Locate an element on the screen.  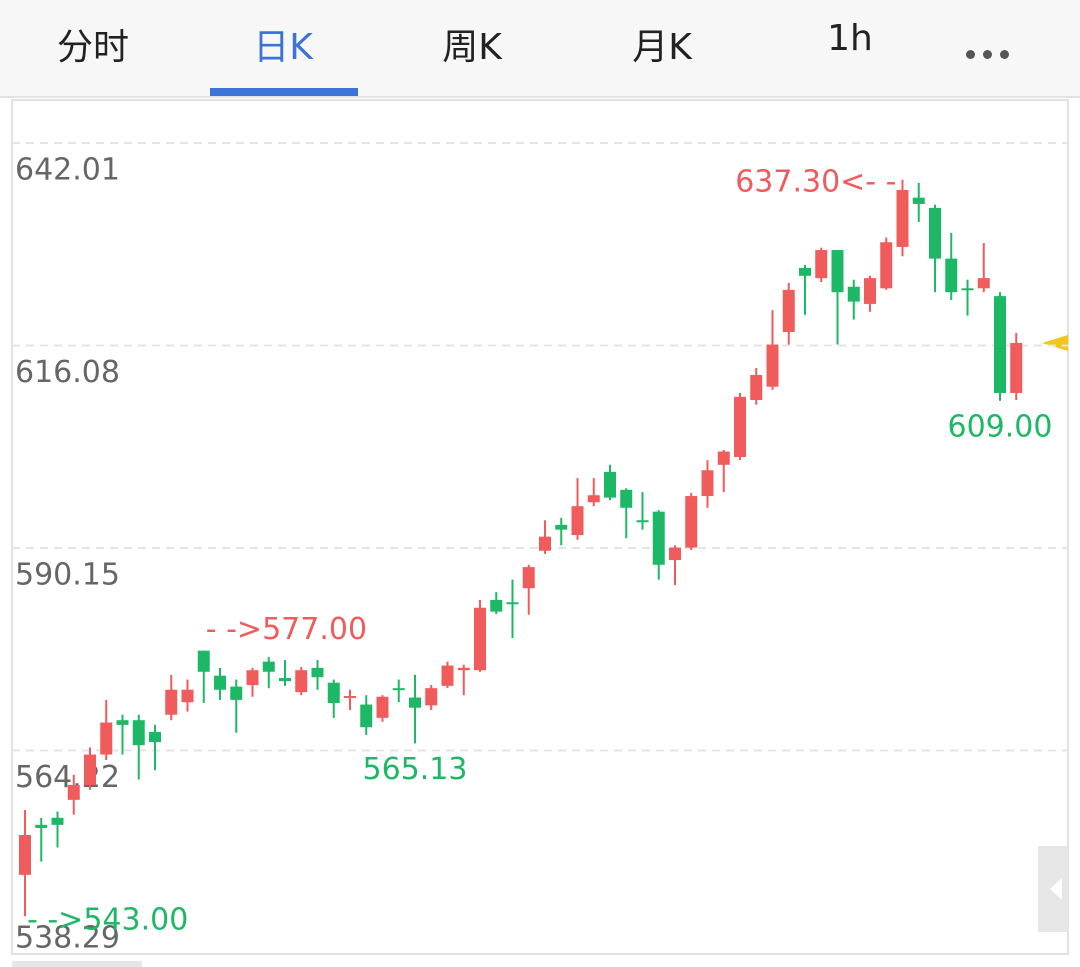
y-tick-label: 616.08 is located at coordinates (67, 372).